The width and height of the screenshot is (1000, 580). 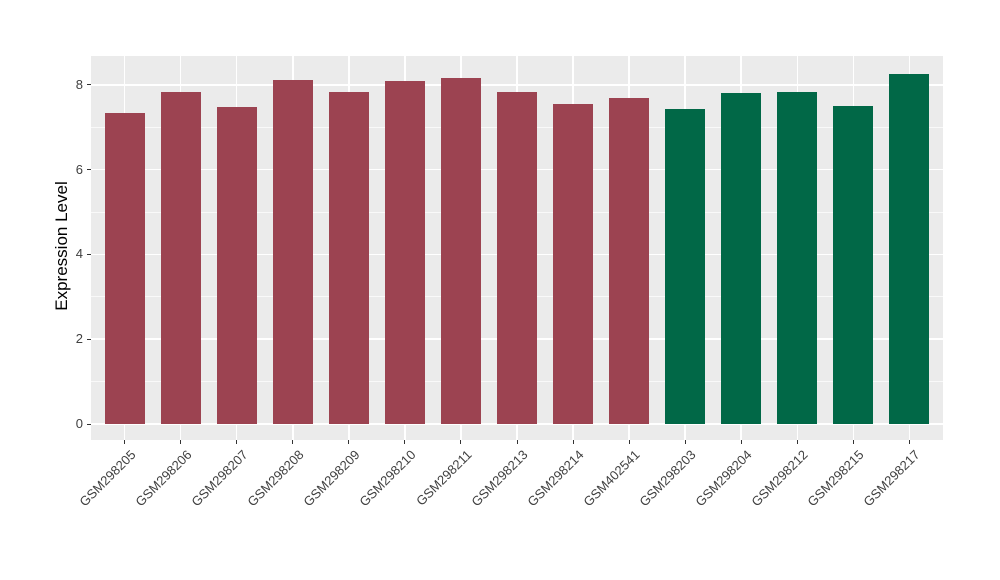 I want to click on bar-GSM298206, so click(x=180, y=257).